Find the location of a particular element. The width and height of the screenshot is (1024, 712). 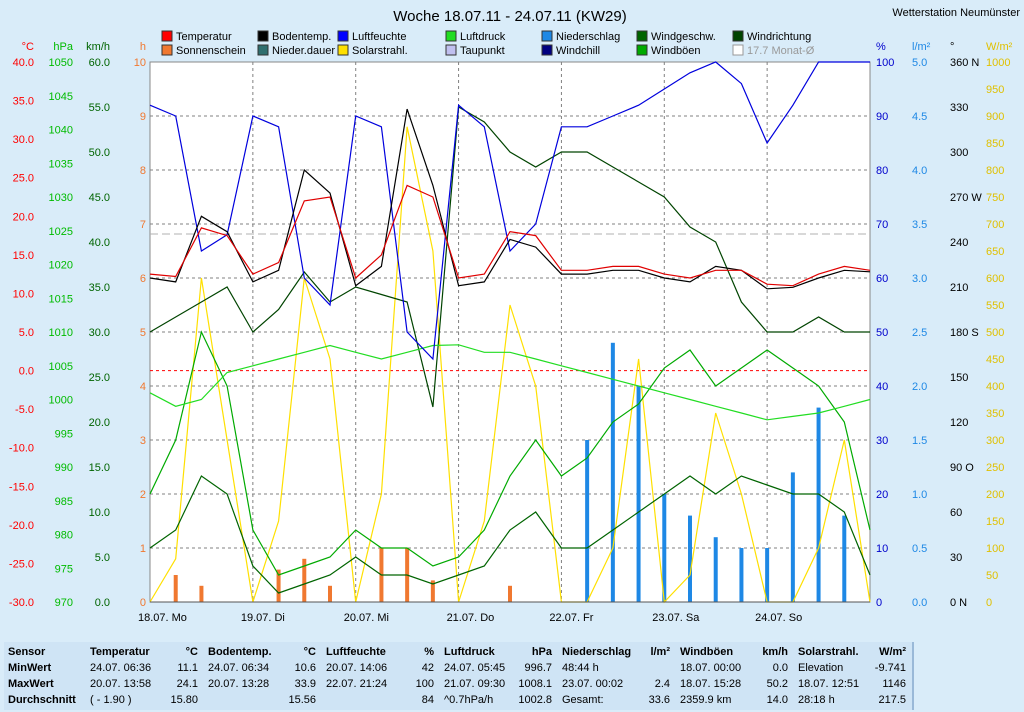

stats-head: Bodentemp. °C is located at coordinates (263, 652).